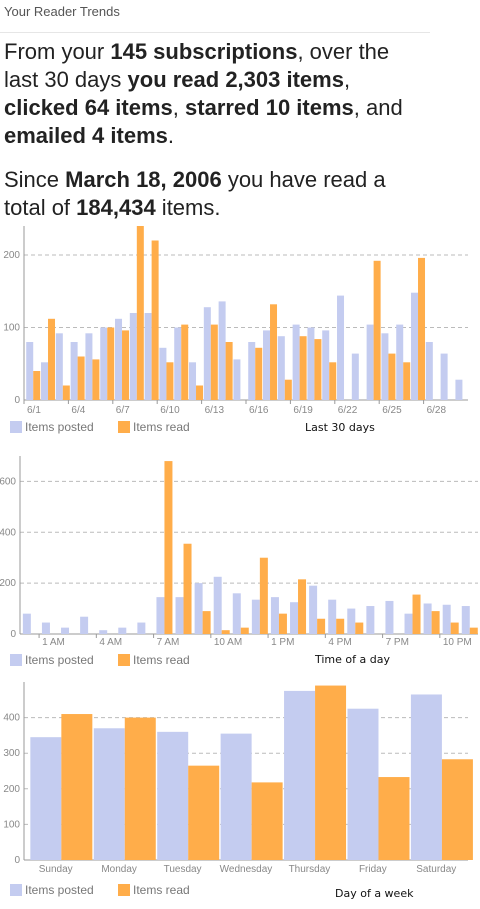 The width and height of the screenshot is (480, 909). I want to click on summary-text: ., so click(170, 135).